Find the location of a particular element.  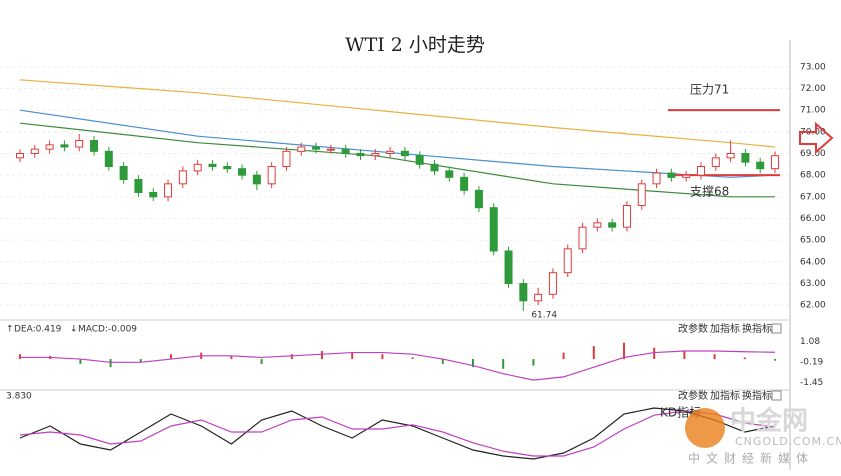

y-tick-label: 72.00 is located at coordinates (813, 89).